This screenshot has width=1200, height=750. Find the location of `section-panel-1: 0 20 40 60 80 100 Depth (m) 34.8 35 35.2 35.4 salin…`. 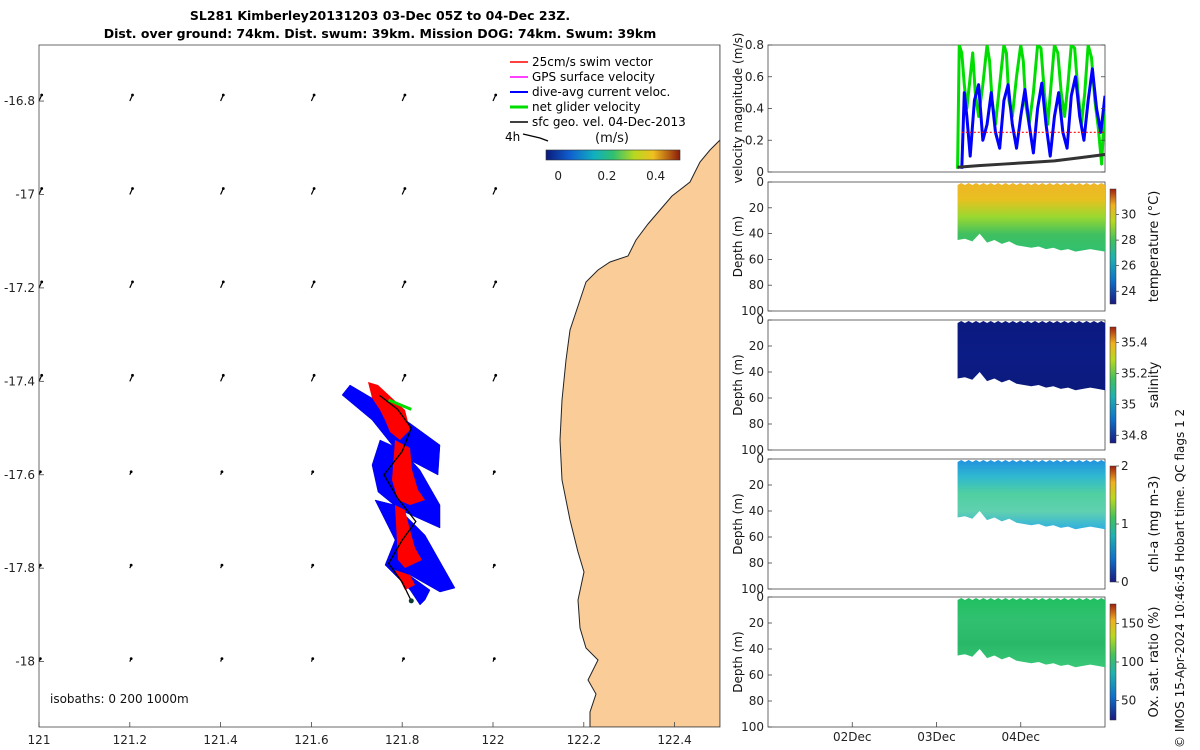

section-panel-1: 0 20 40 60 80 100 Depth (m) 34.8 35 35.2 35.4 salin… is located at coordinates (946, 385).